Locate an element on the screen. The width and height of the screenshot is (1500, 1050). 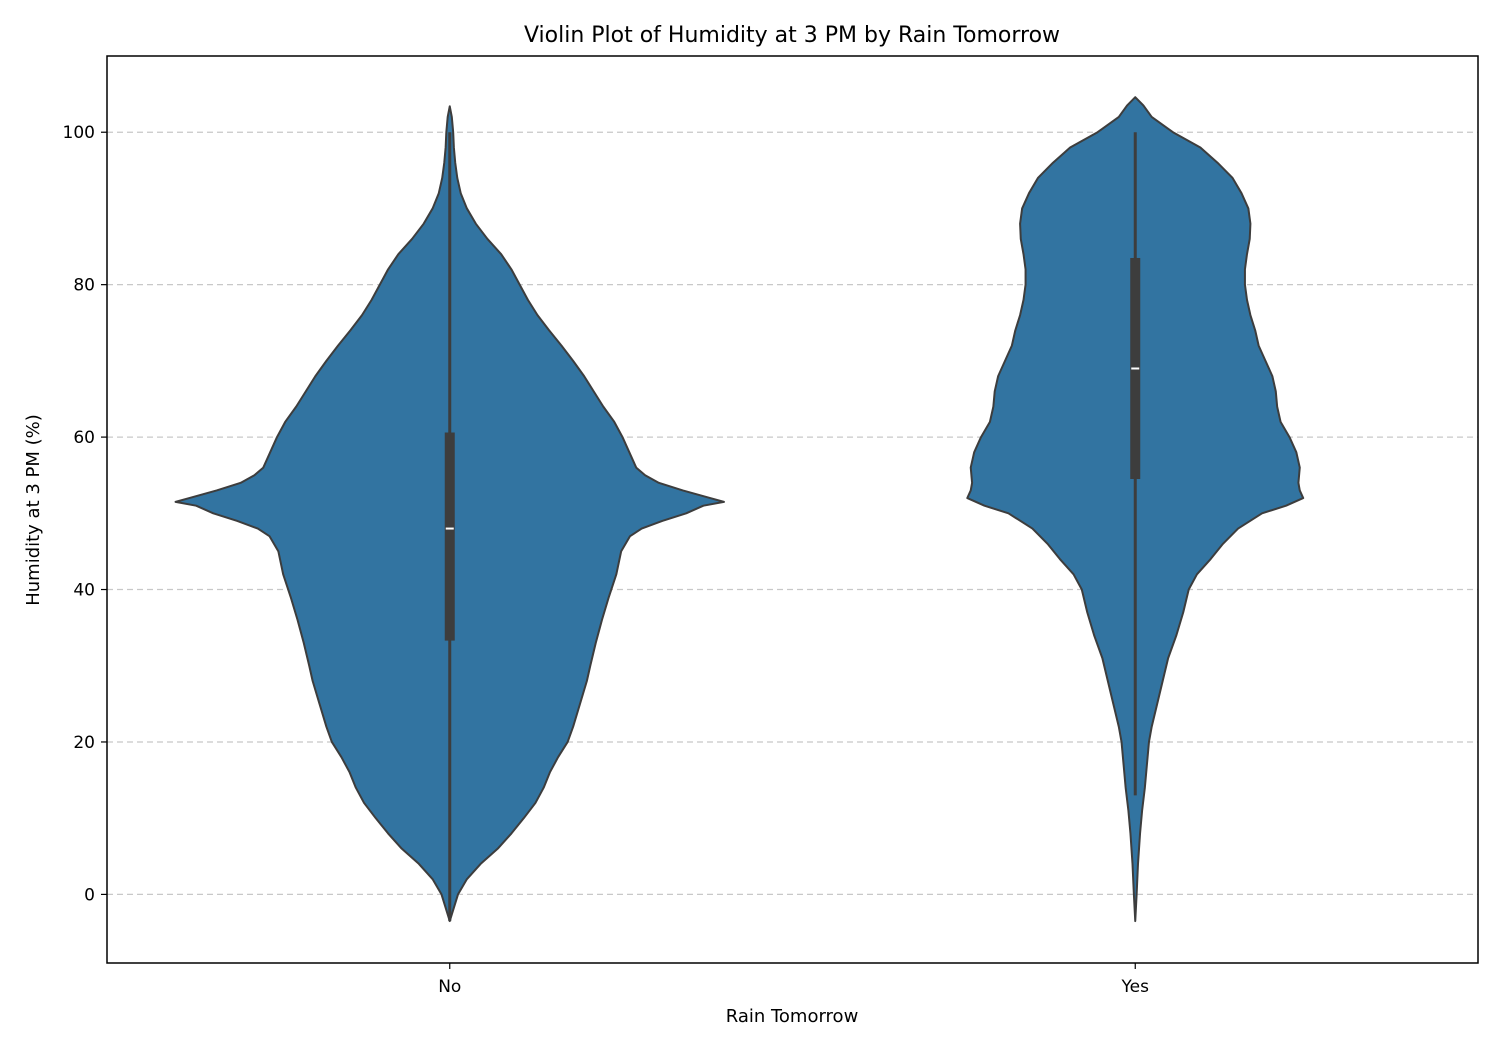
y-axis: 0 20 40 60 80 100 is located at coordinates (85, 514).